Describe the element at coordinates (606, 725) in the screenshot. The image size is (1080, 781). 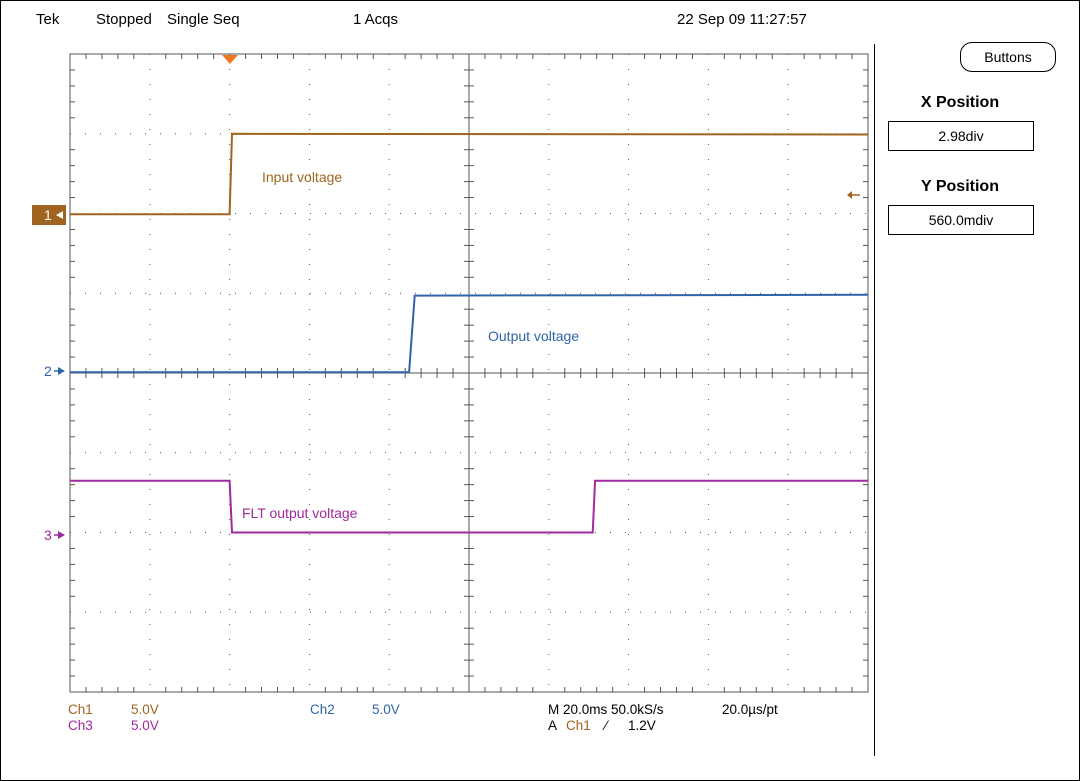
I see `trigger-slope-icon: ⁄` at that location.